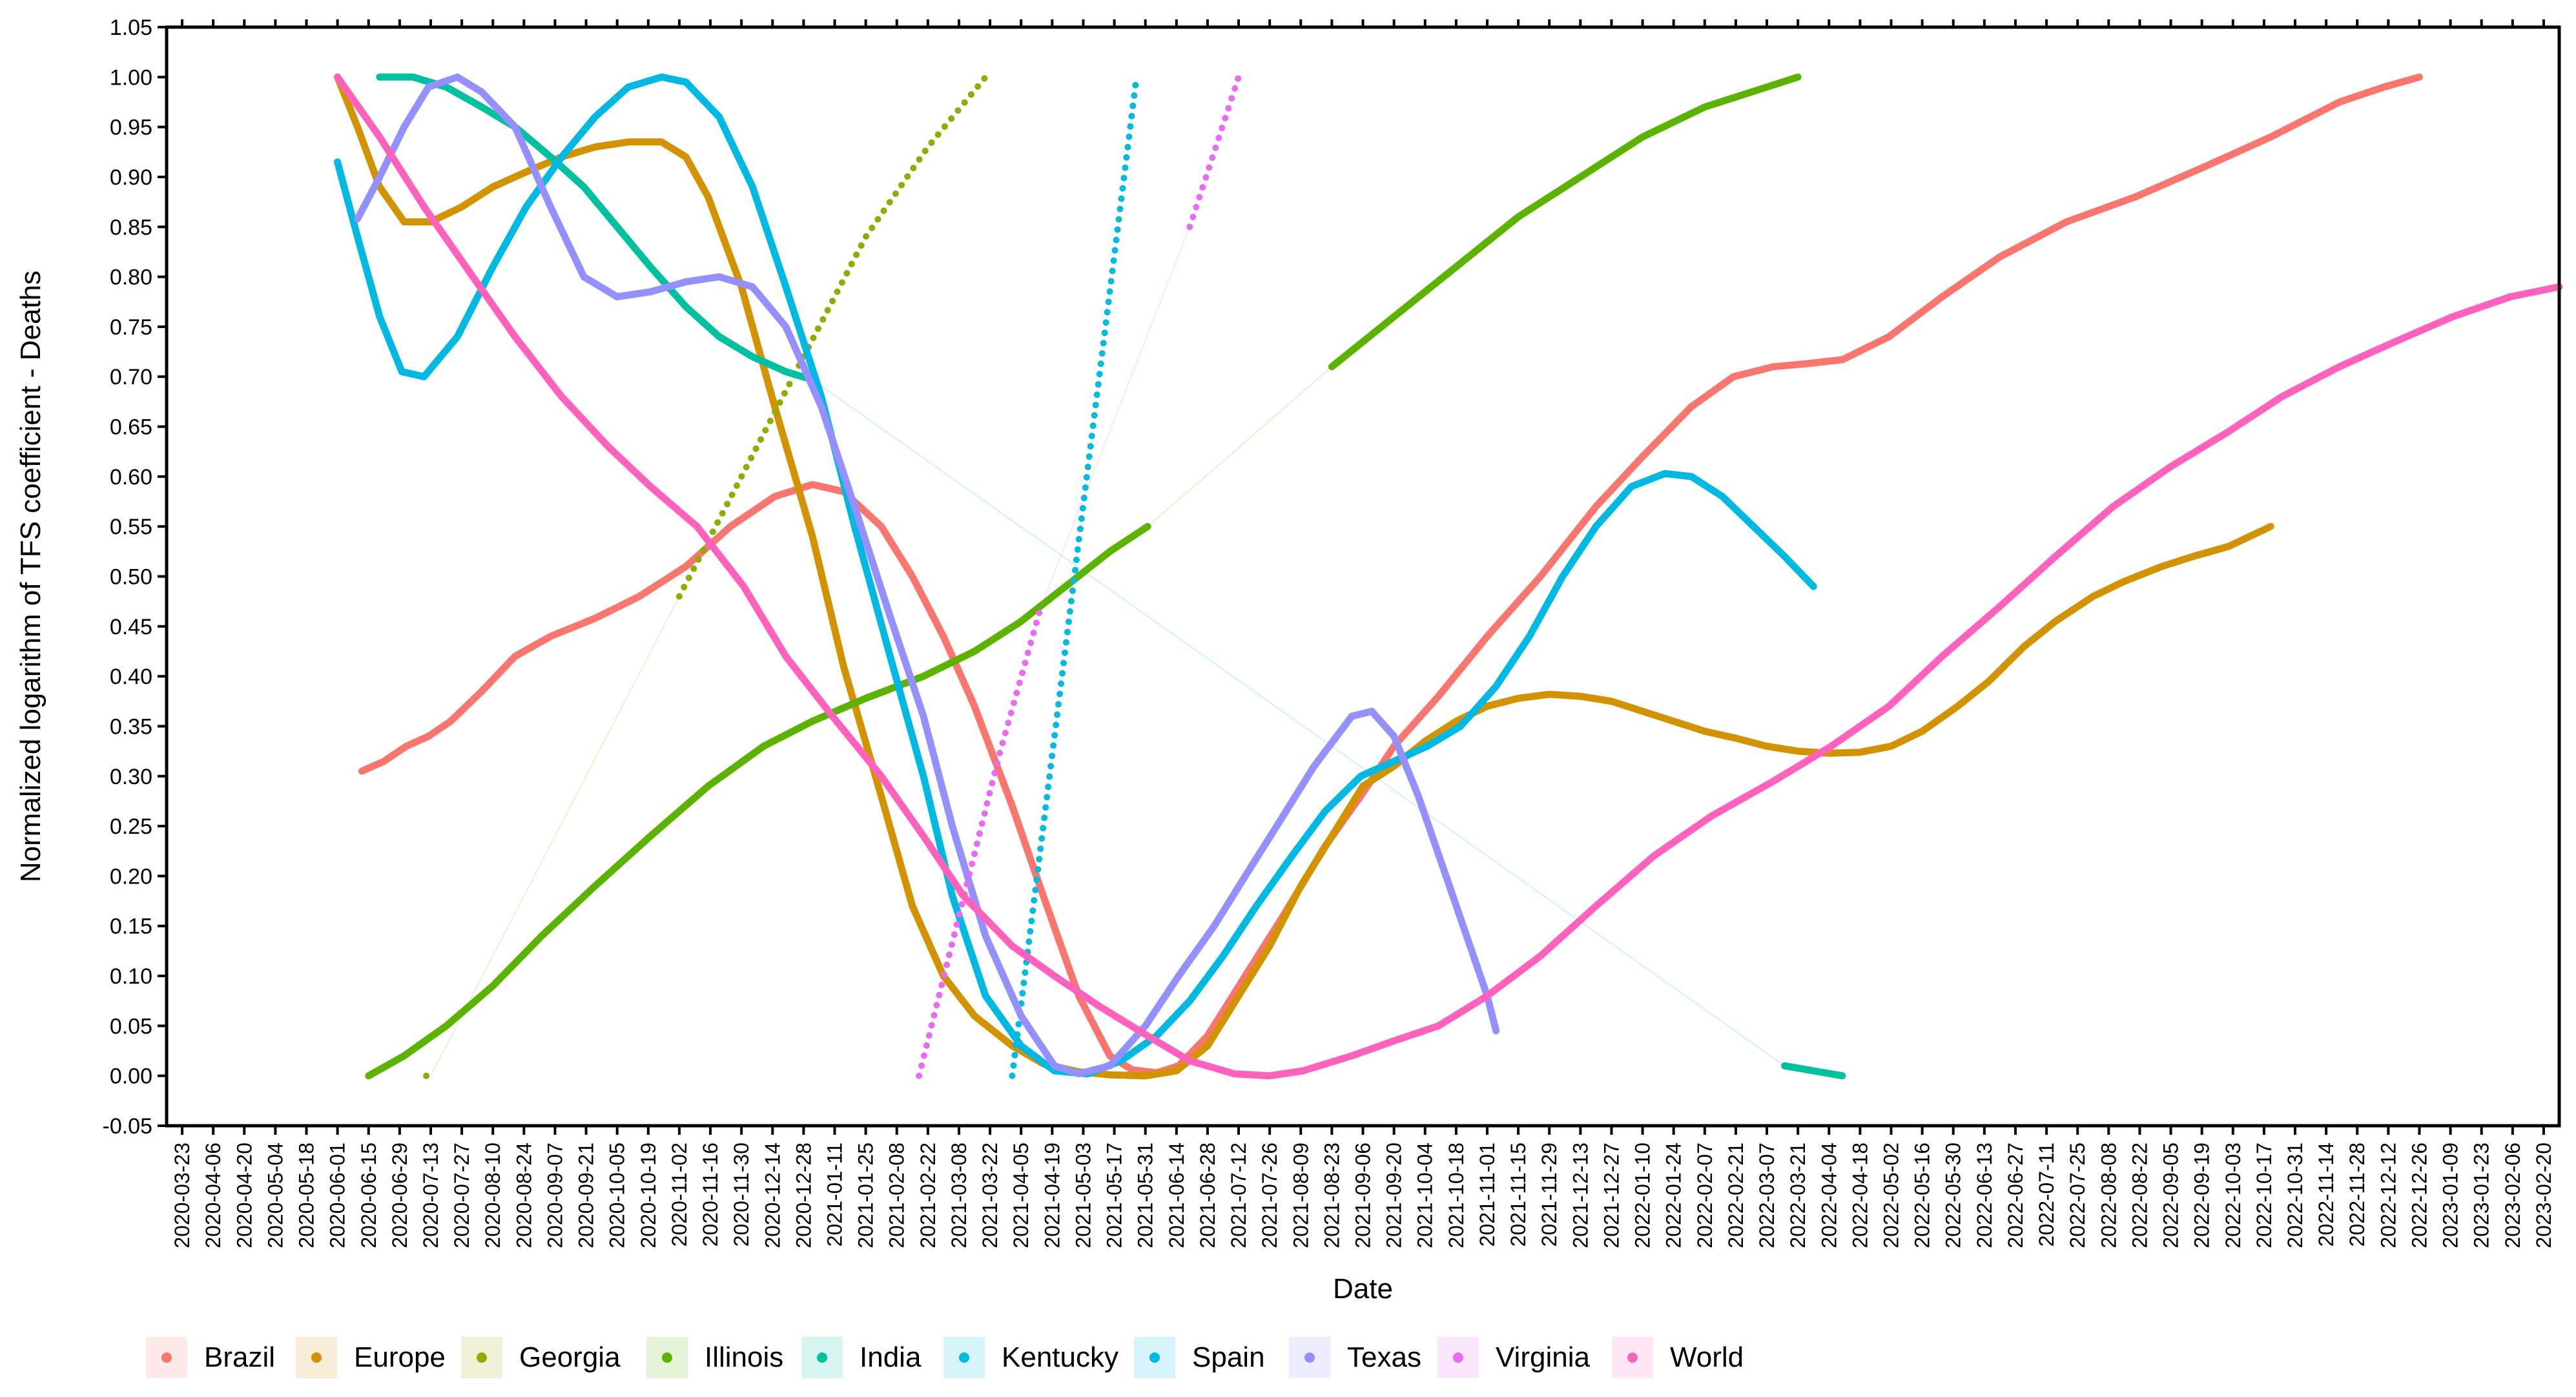  What do you see at coordinates (1052, 1195) in the screenshot?
I see `x-tick-label: 2021-04-19` at bounding box center [1052, 1195].